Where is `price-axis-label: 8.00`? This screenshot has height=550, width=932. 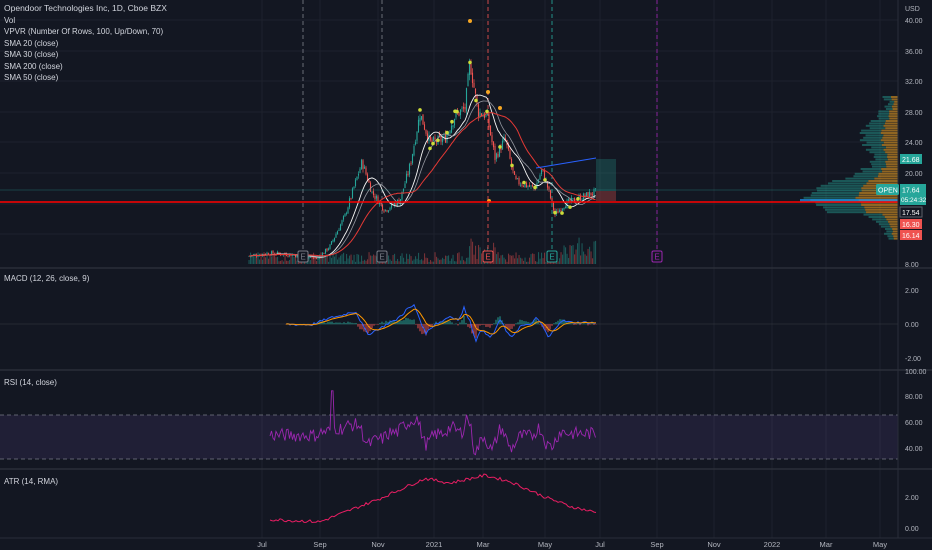
price-axis-label: 8.00 is located at coordinates (912, 265).